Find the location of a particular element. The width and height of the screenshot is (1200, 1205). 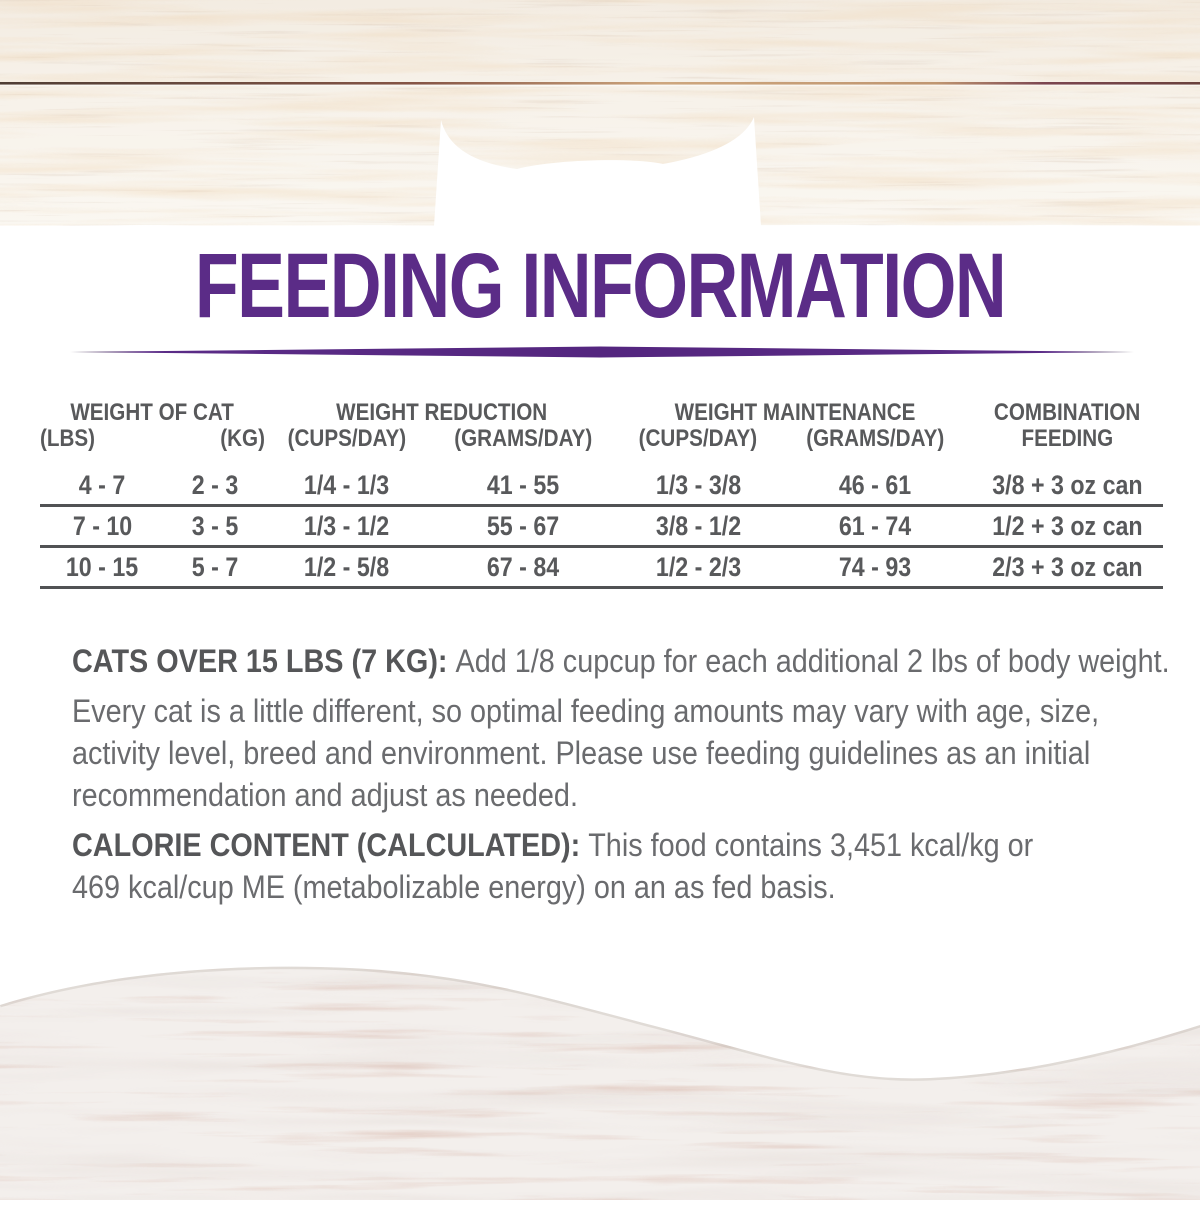

header-reduction-cups: (CUPS/DAY) is located at coordinates (346, 438).